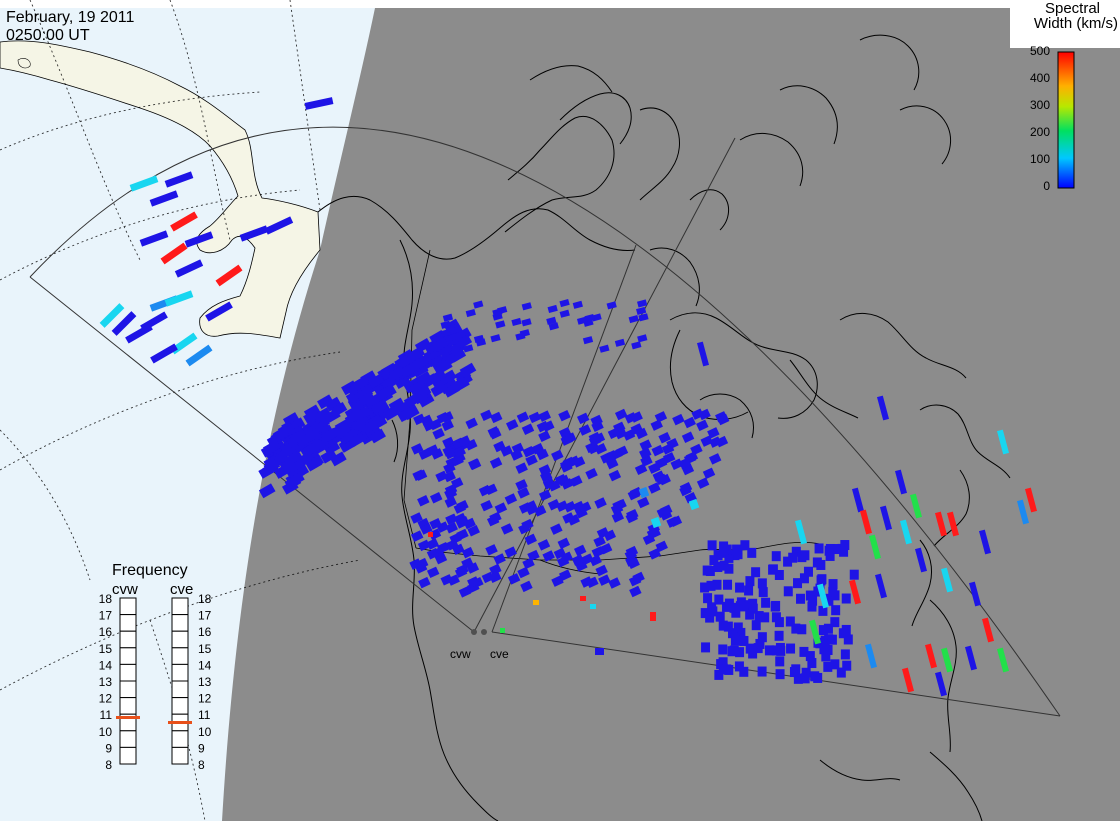 The image size is (1120, 821). I want to click on radar-label-cve: cve, so click(499, 654).